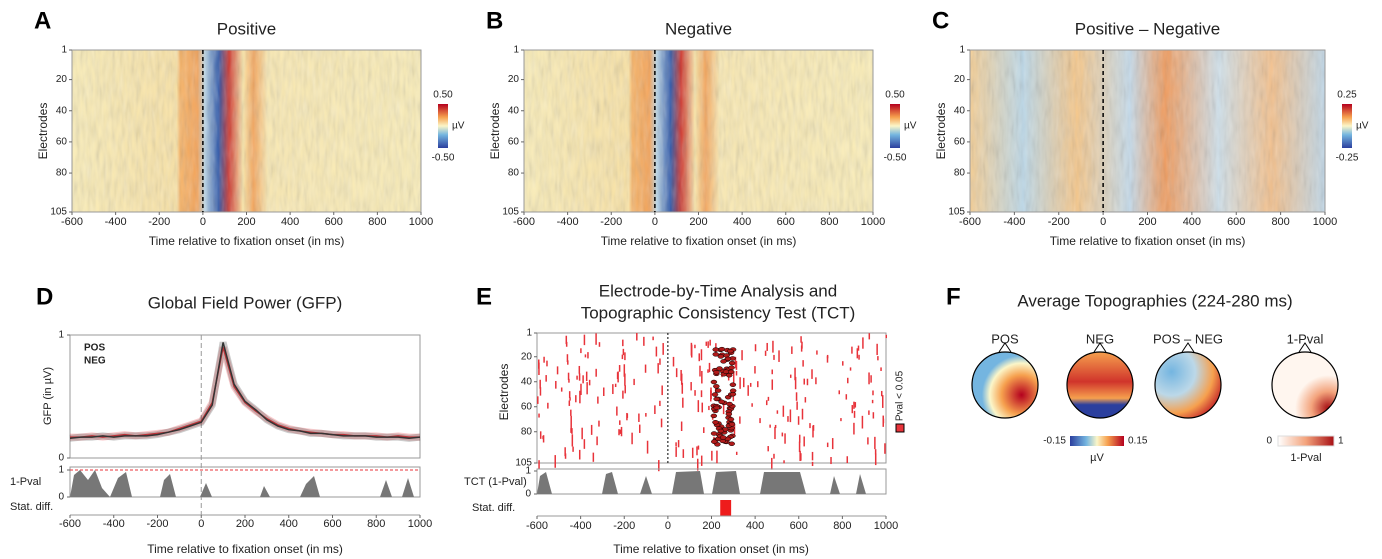 Image resolution: width=1382 pixels, height=559 pixels. What do you see at coordinates (1147, 222) in the screenshot?
I see `x-tick-label: 200` at bounding box center [1147, 222].